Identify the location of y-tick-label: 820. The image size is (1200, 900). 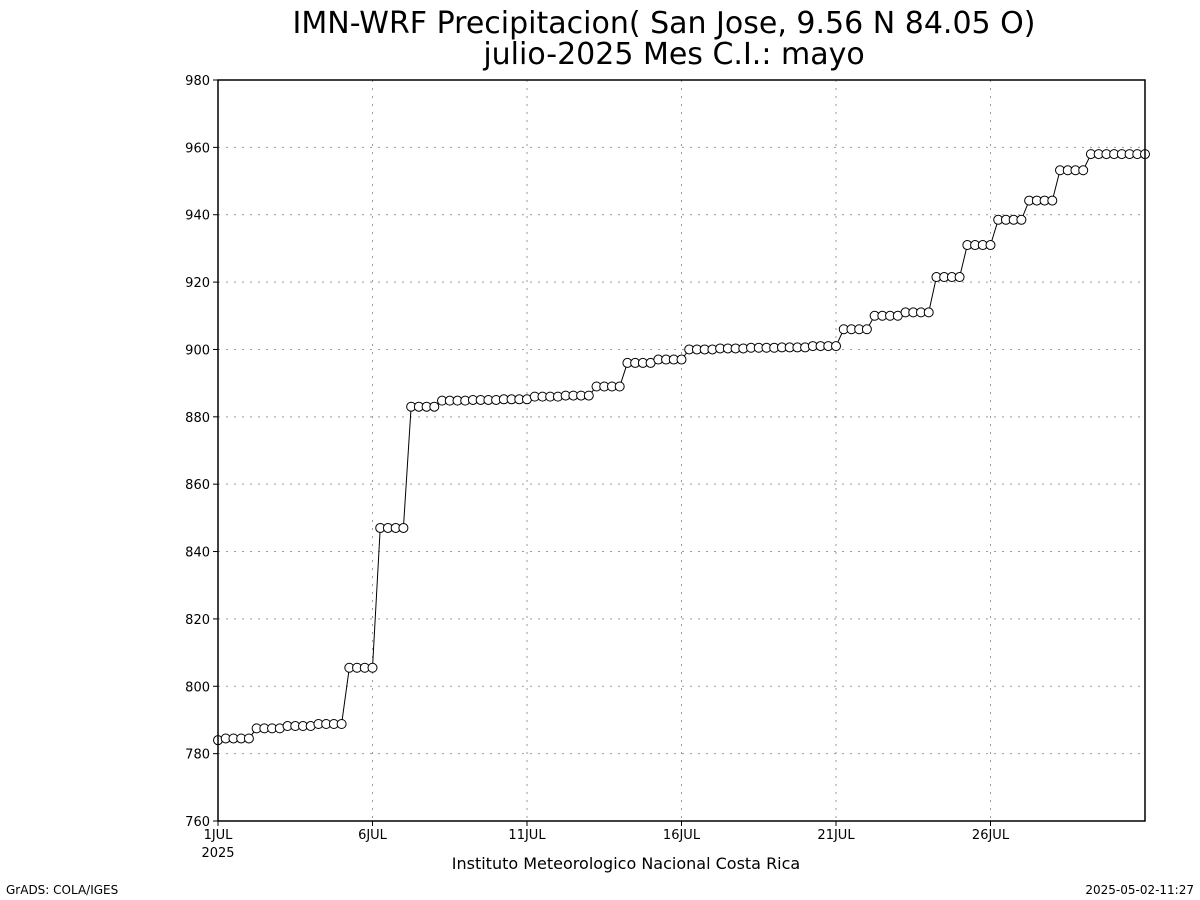
(197, 620).